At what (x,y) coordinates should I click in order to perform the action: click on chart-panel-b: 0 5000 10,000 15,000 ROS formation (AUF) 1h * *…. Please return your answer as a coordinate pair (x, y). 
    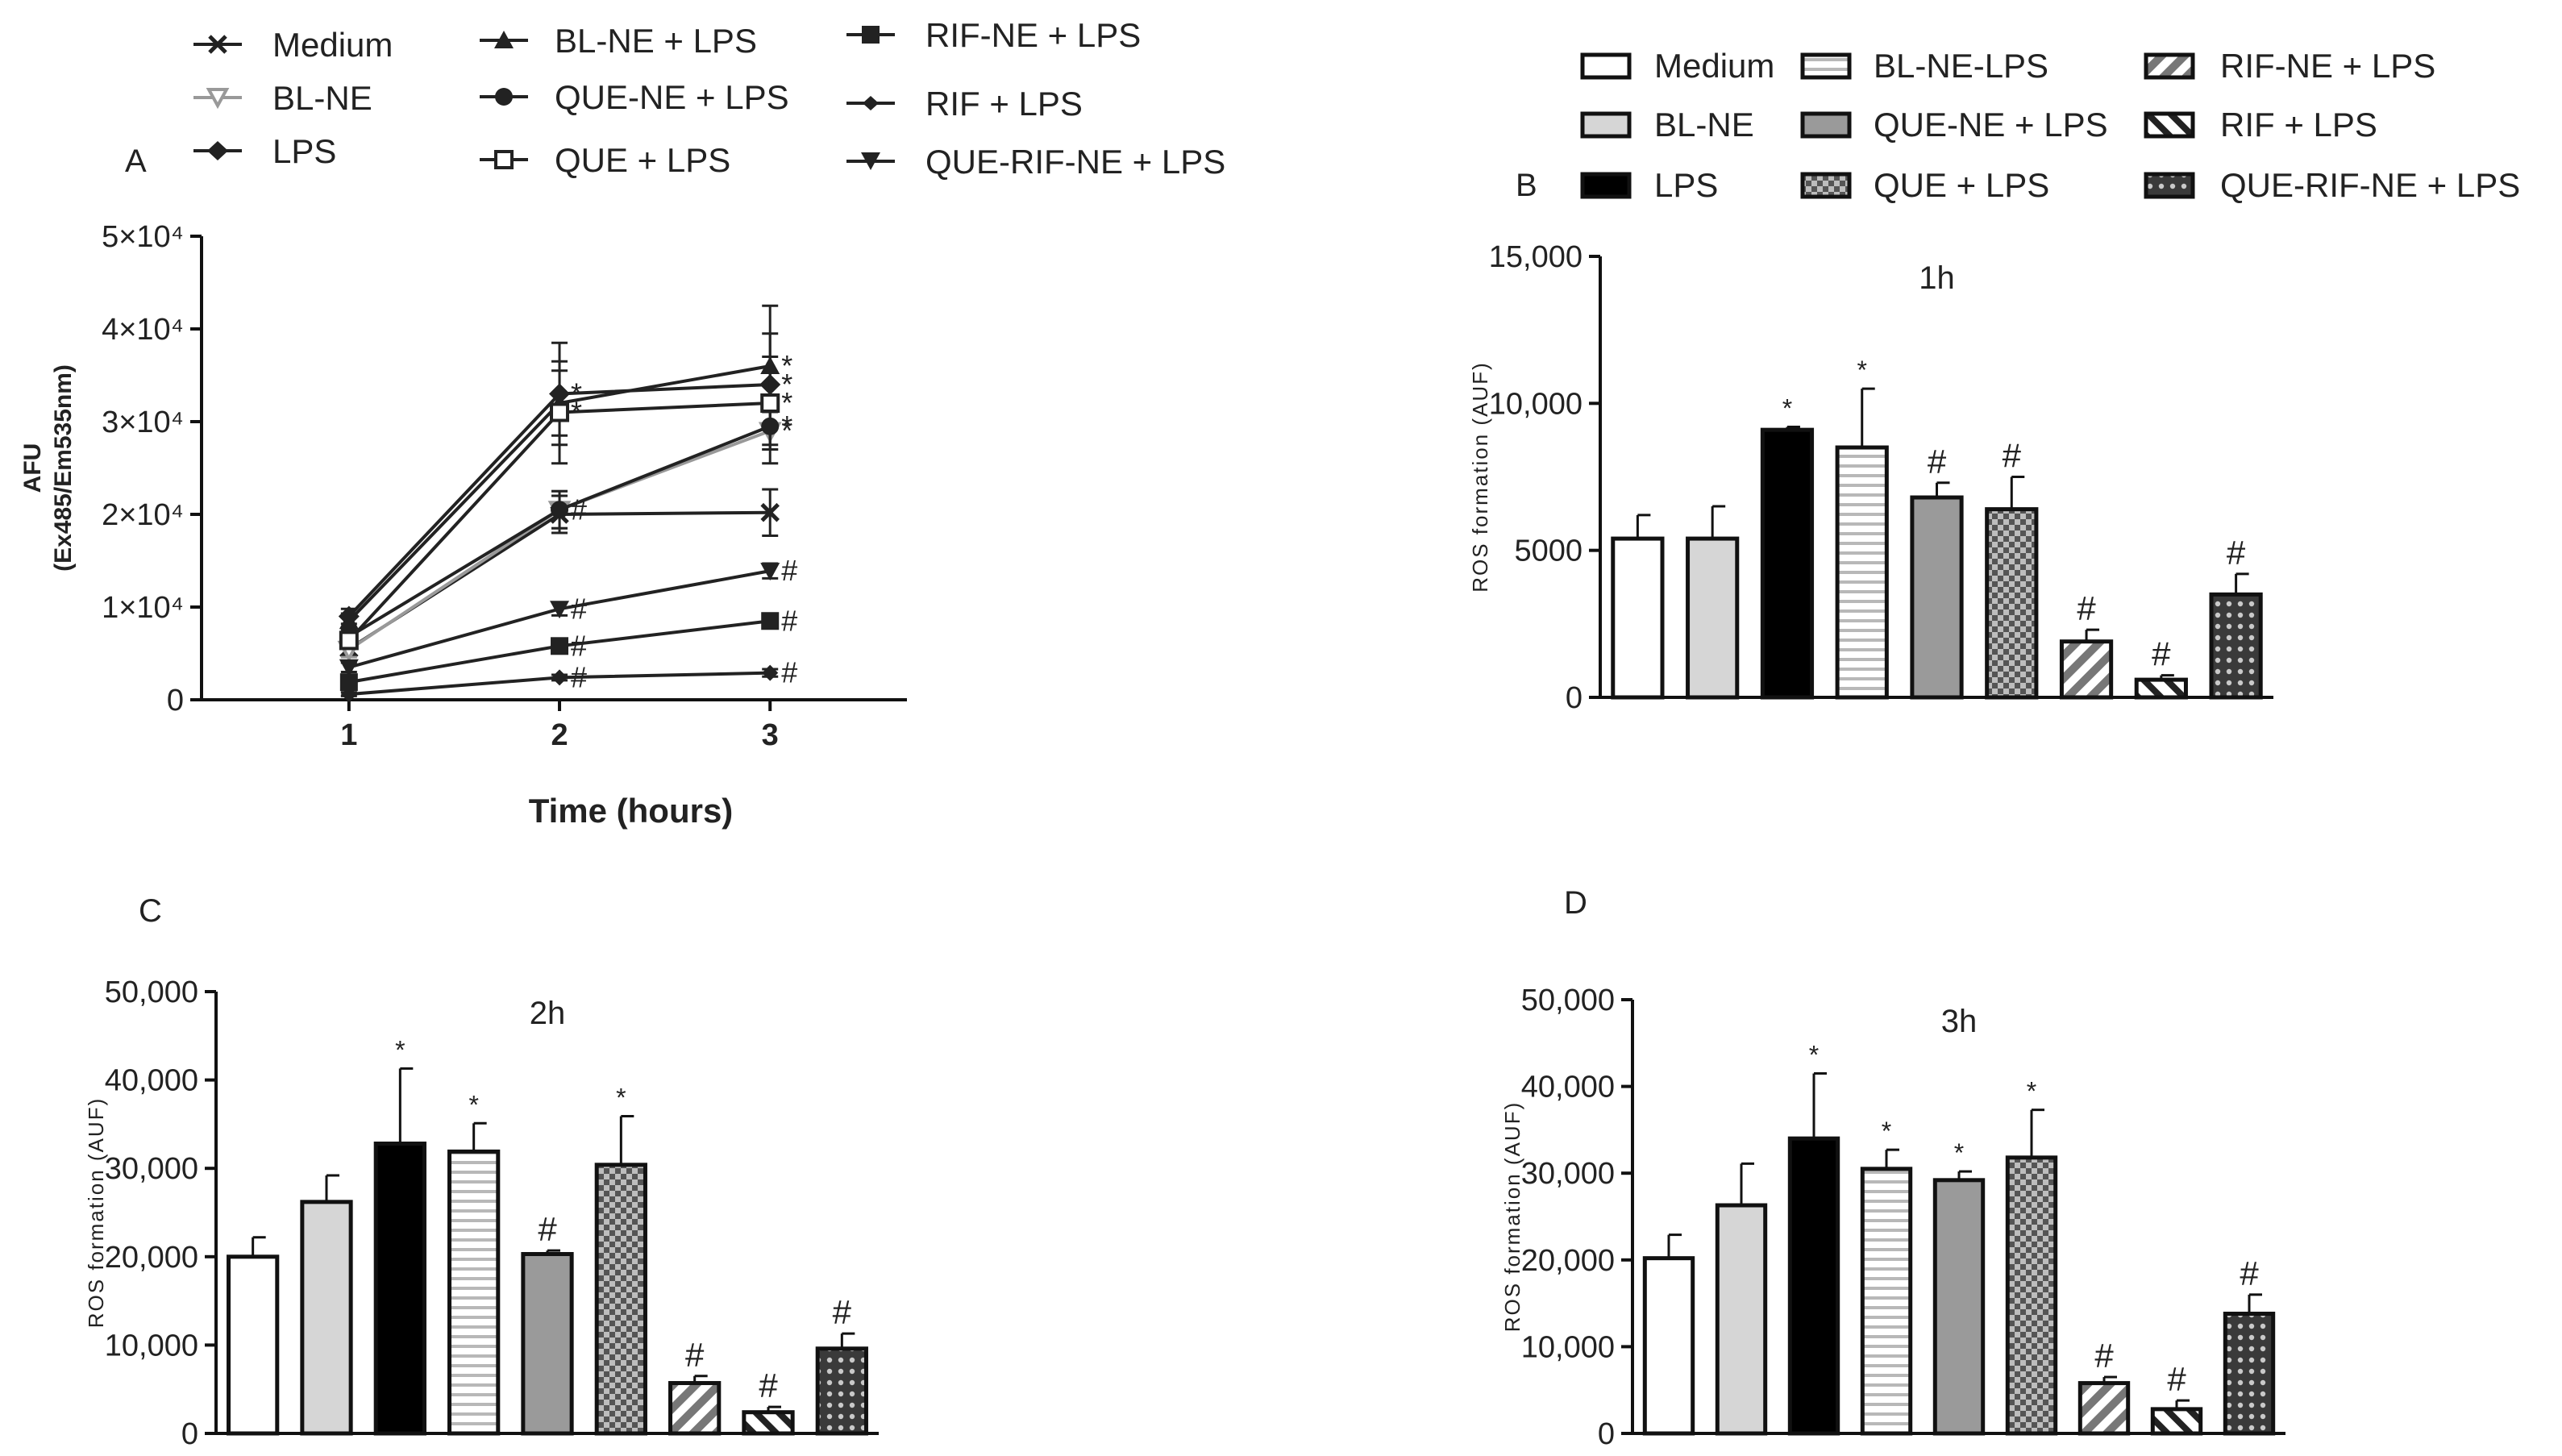
    Looking at the image, I should click on (1870, 477).